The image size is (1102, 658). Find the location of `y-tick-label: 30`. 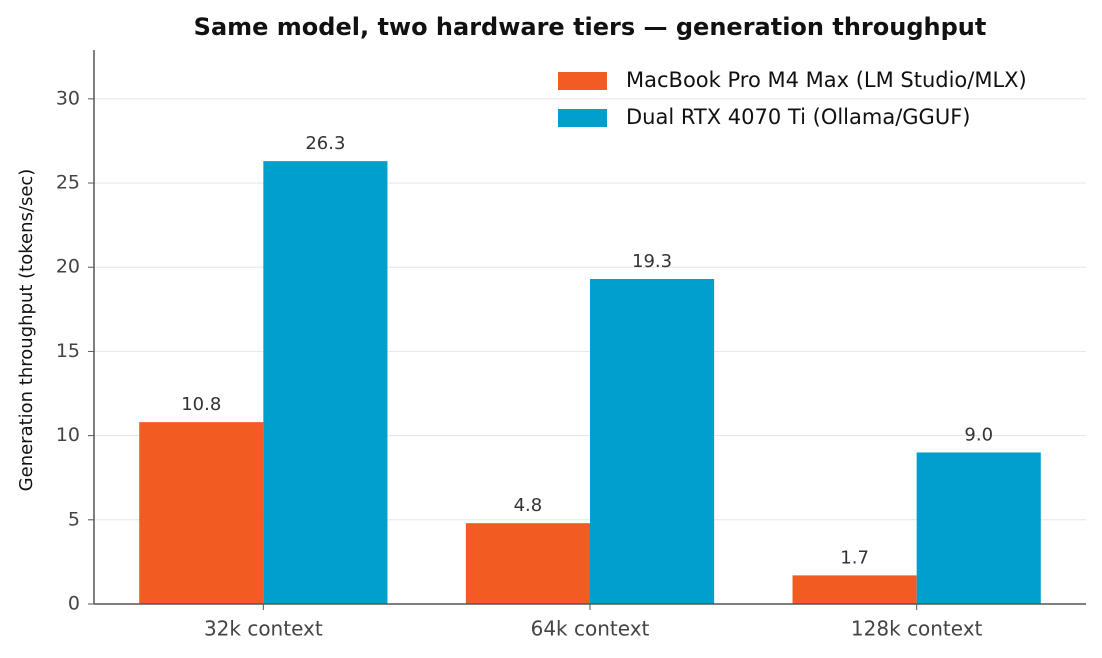

y-tick-label: 30 is located at coordinates (68, 98).